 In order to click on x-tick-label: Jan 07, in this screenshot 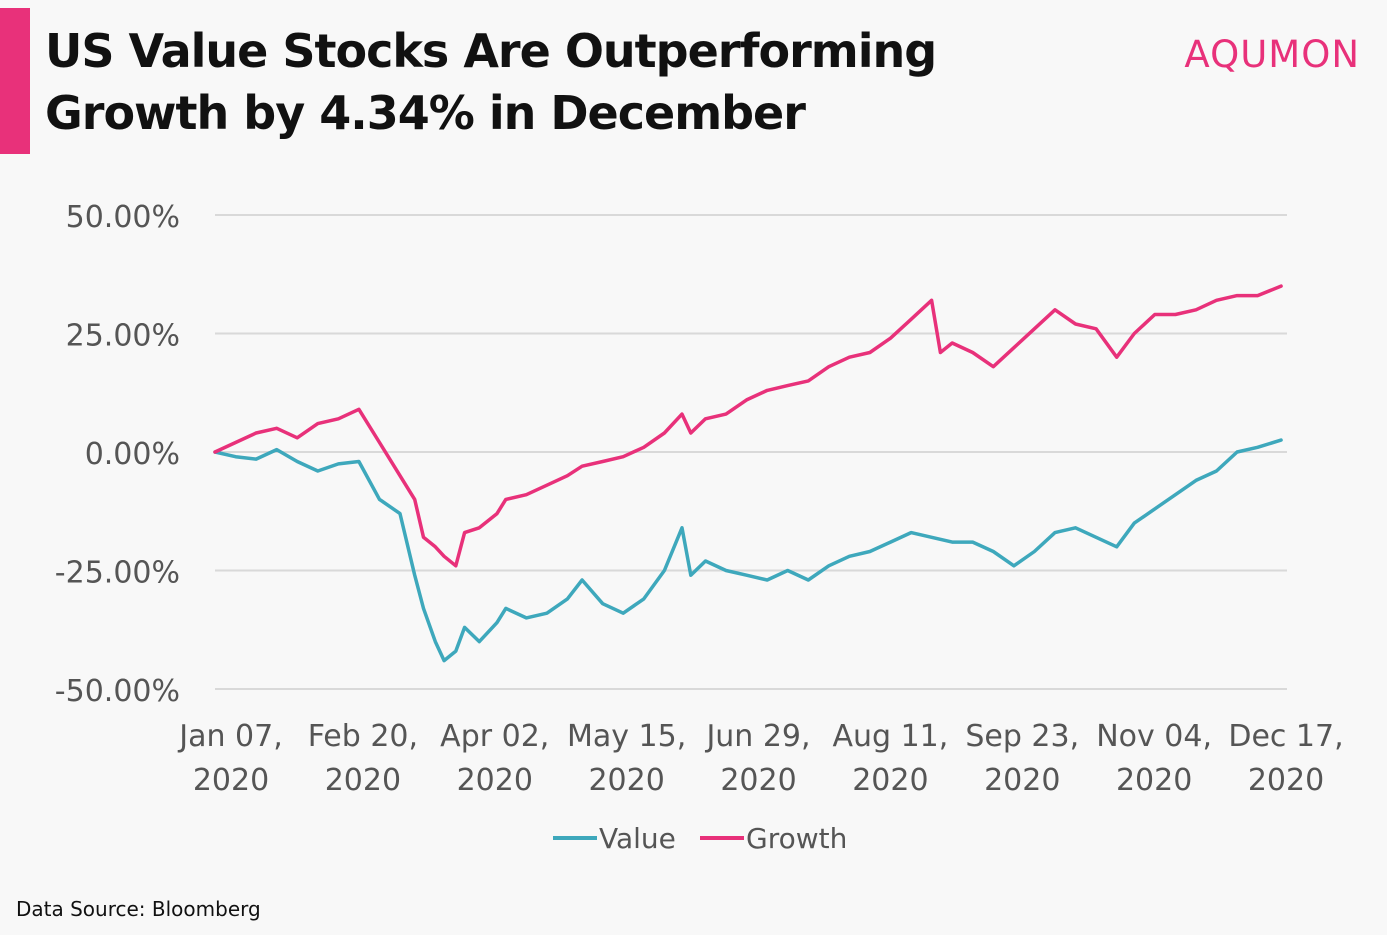, I will do `click(230, 736)`.